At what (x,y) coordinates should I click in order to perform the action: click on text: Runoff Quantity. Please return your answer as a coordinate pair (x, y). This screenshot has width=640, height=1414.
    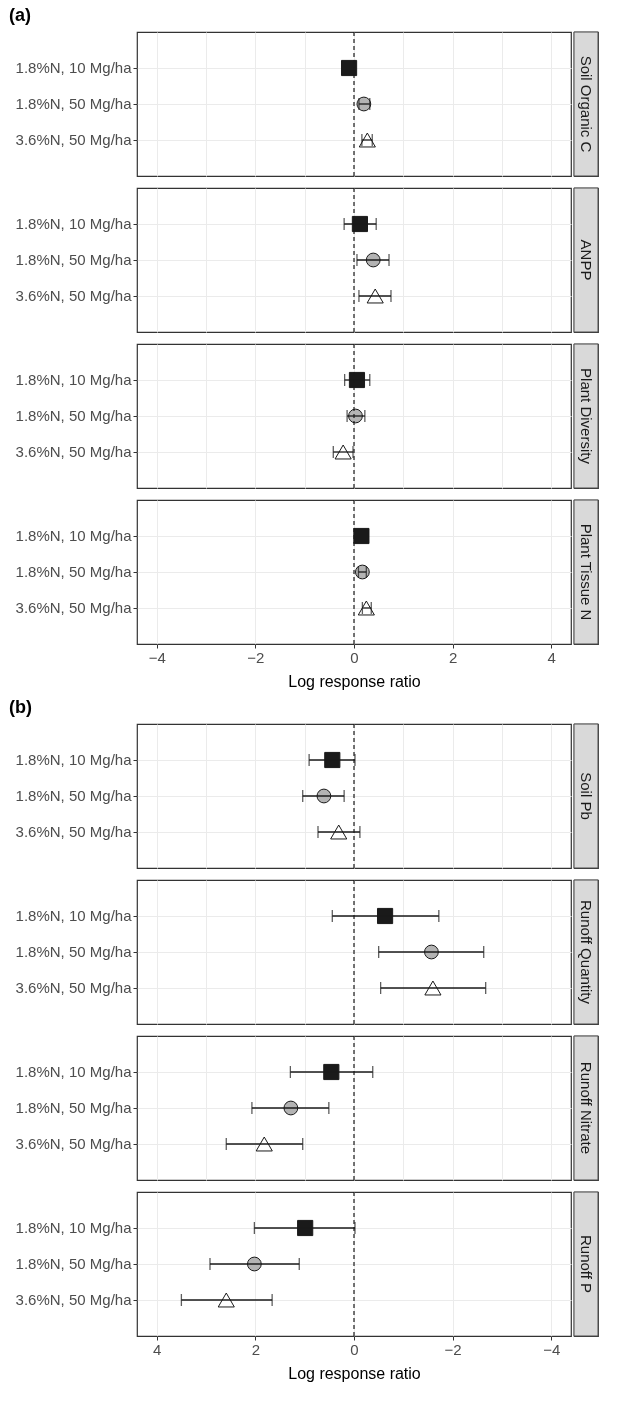
    Looking at the image, I should click on (586, 952).